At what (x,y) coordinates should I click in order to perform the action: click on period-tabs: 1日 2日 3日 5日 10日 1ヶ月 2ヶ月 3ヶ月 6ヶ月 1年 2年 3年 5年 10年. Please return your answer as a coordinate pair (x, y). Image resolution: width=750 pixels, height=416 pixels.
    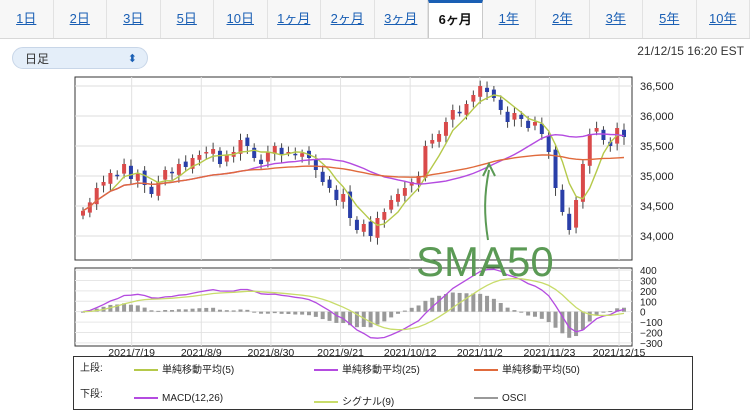
    Looking at the image, I should click on (375, 19).